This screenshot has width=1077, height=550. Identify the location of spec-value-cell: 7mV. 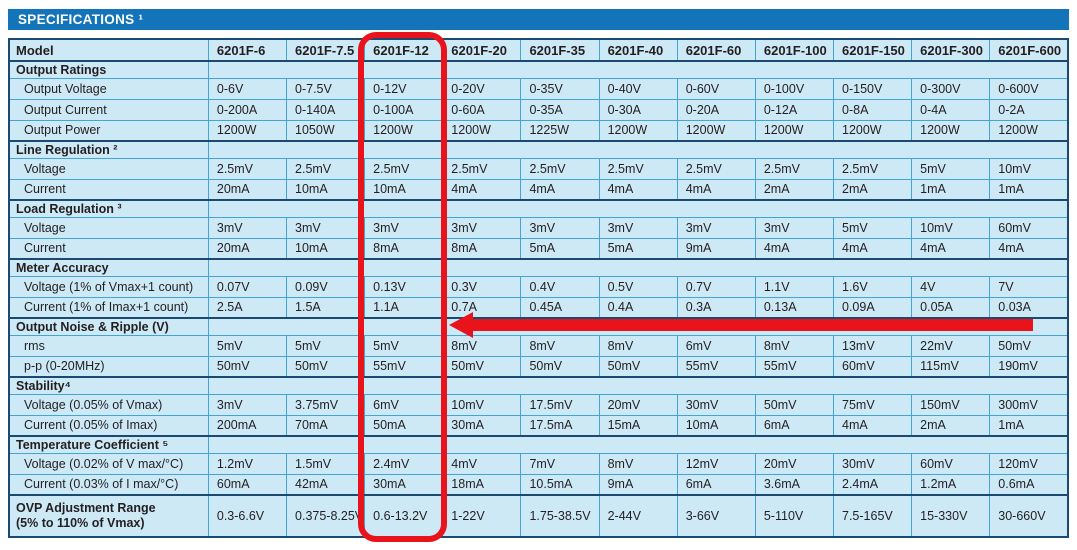
(560, 463).